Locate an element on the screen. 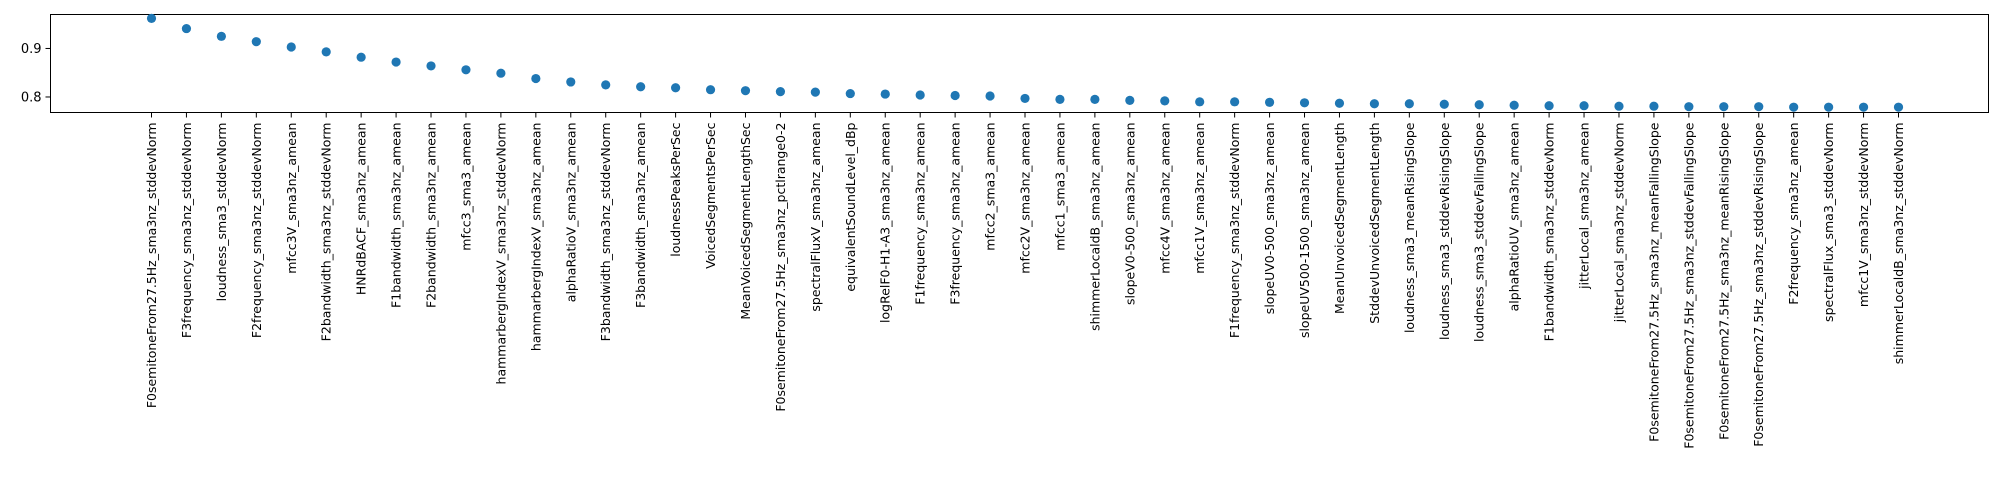 The width and height of the screenshot is (2000, 500). x-tick-label: slopeV0-500_sma3nz_amean is located at coordinates (1129, 214).